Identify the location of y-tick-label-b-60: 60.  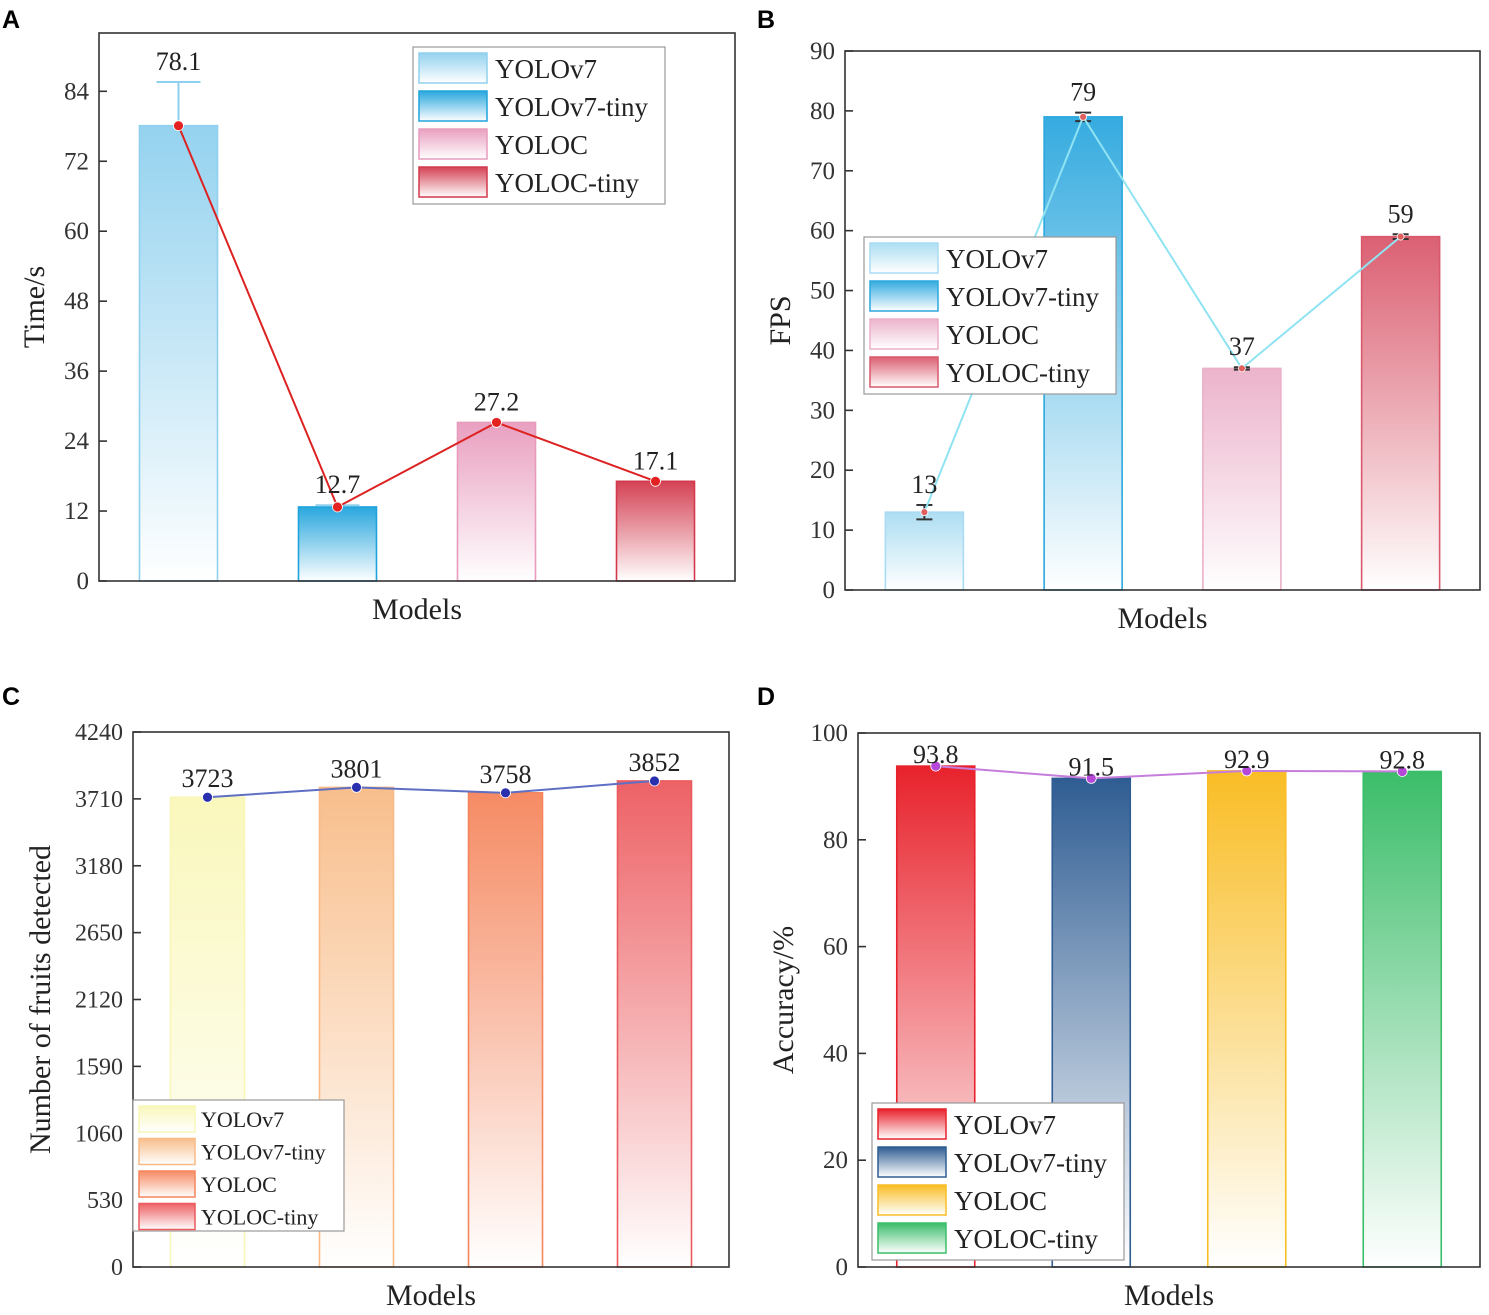
(822, 231).